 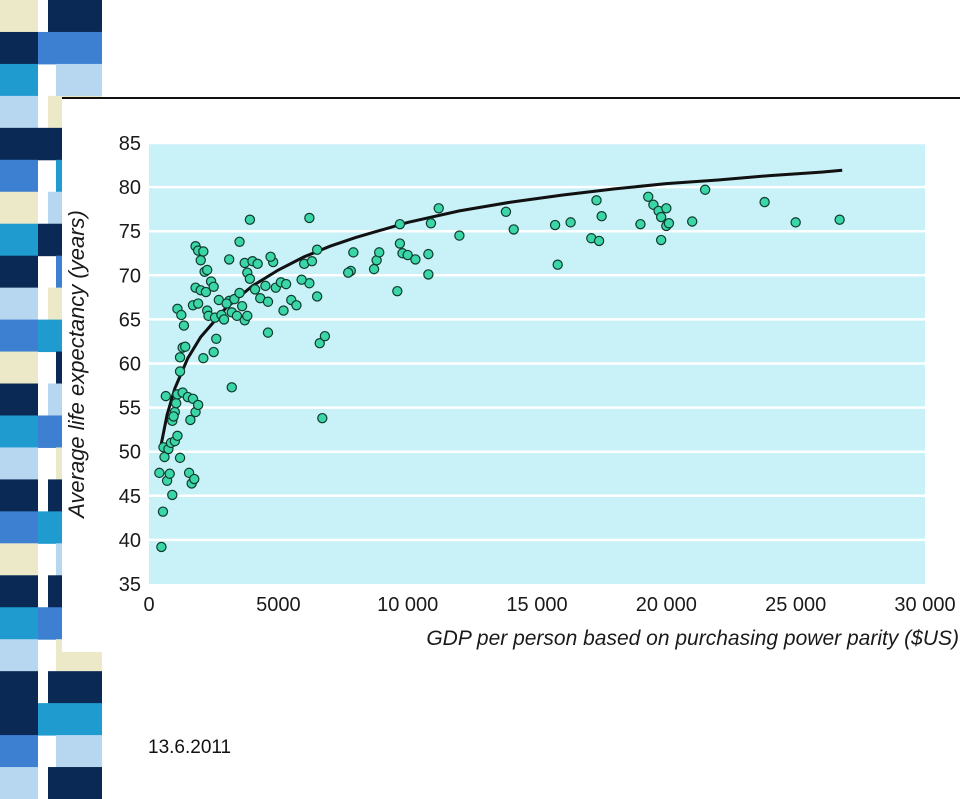 What do you see at coordinates (278, 605) in the screenshot?
I see `x-tick-label: 5000` at bounding box center [278, 605].